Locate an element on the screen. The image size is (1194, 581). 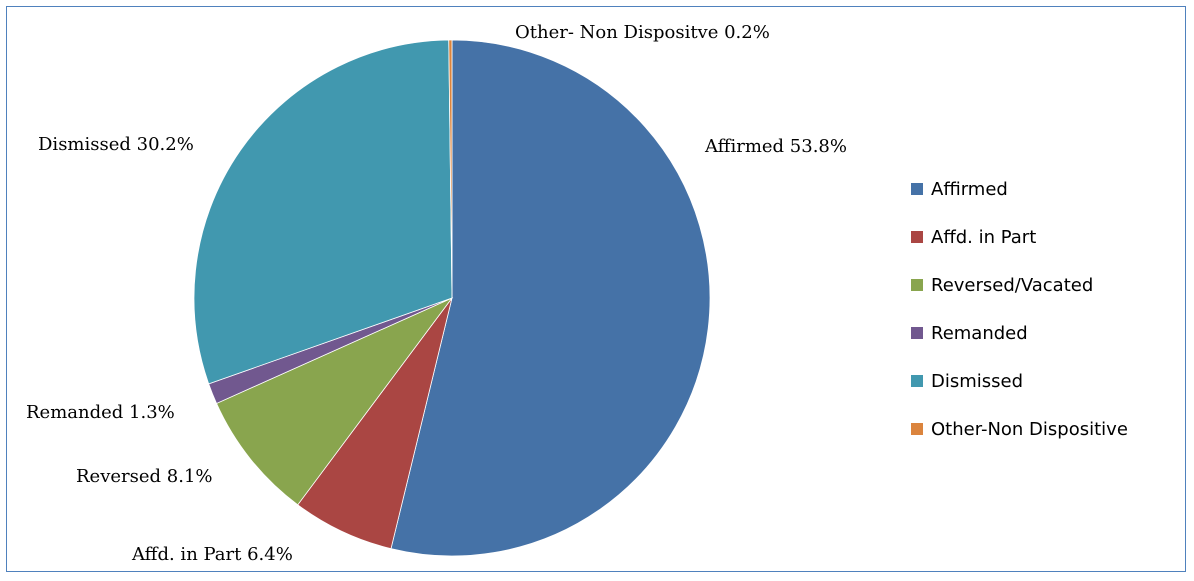
slice-label: Remanded 1.3% is located at coordinates (100, 412).